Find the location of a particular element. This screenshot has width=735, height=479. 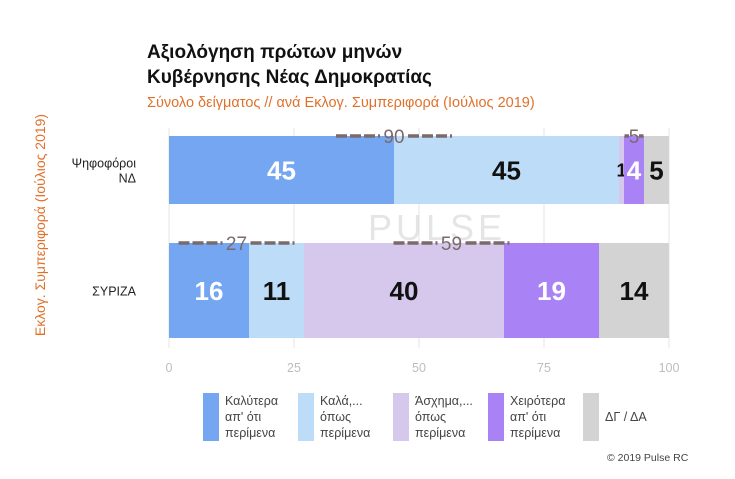

copyright: © 2019 Pulse RC is located at coordinates (648, 458).